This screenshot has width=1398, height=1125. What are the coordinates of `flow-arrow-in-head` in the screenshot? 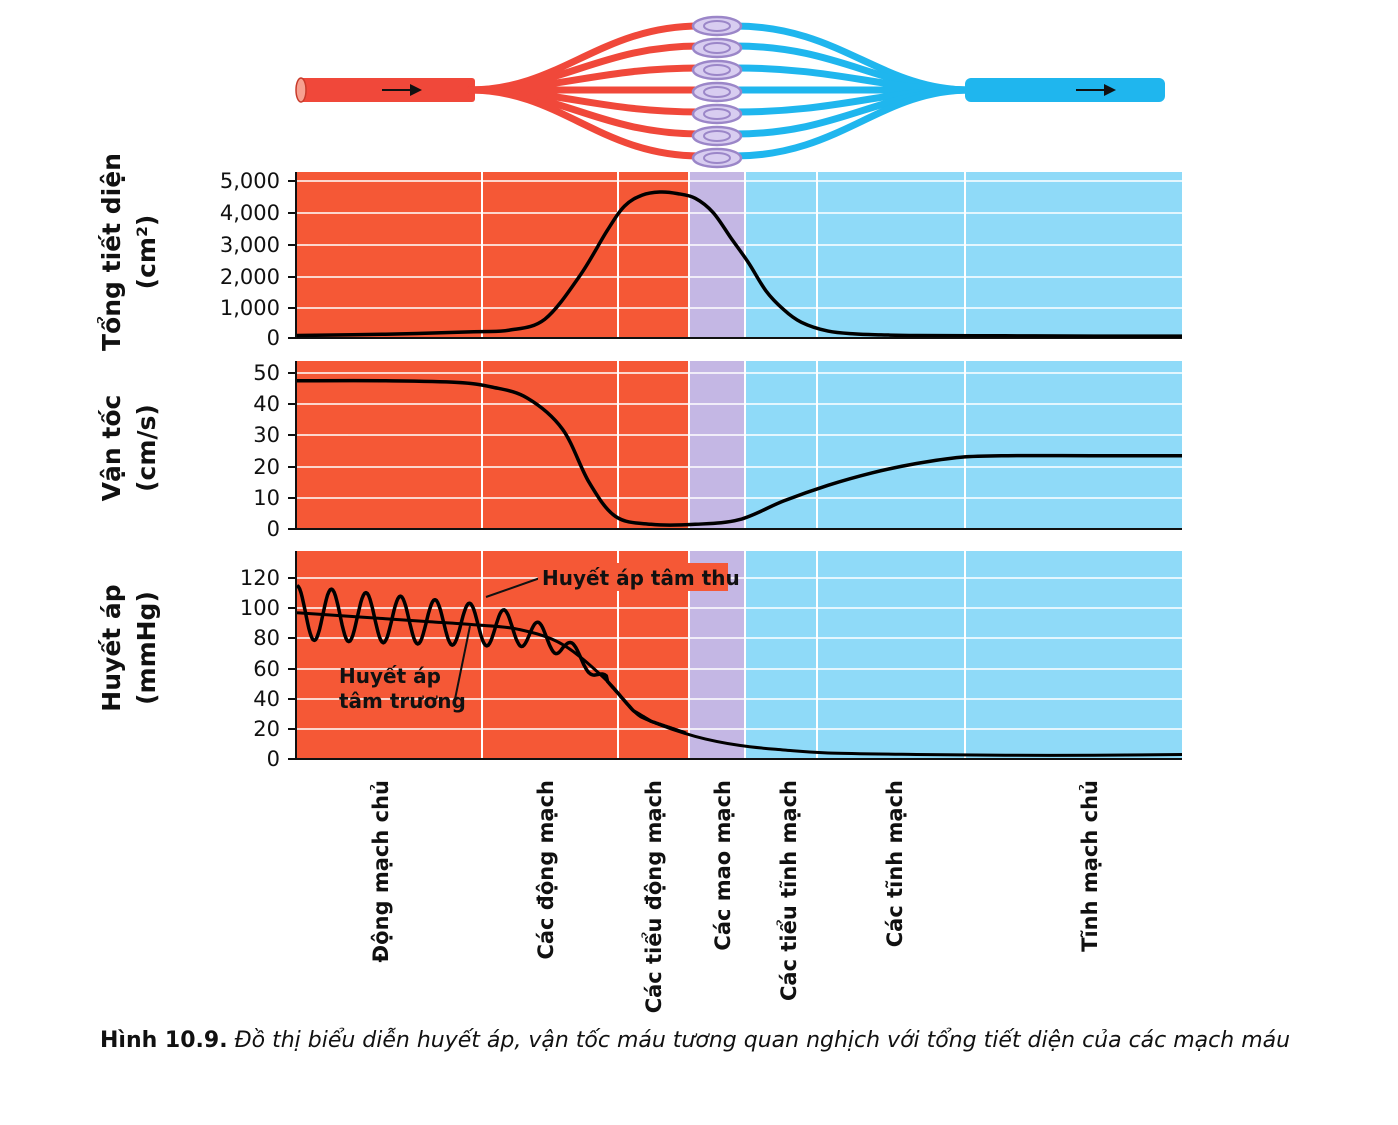 It's located at (416, 90).